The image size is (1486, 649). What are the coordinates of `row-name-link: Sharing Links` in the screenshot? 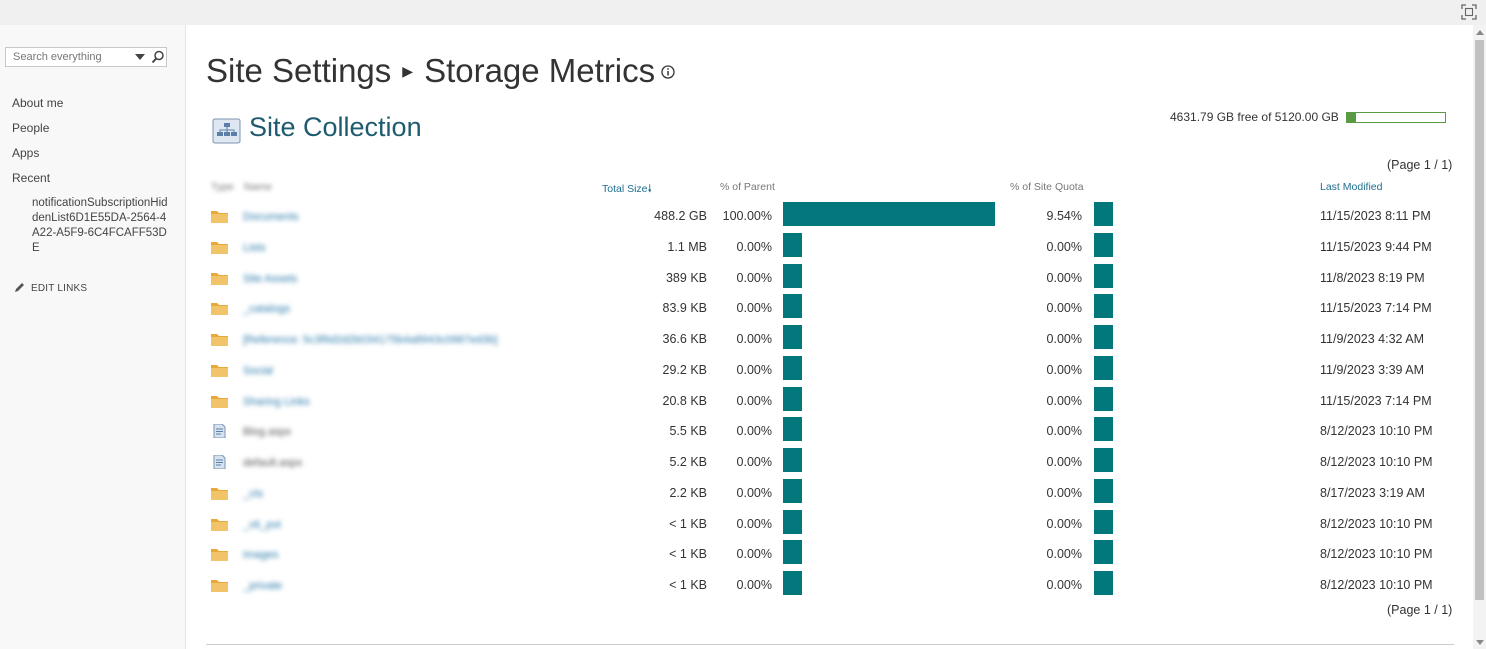 It's located at (276, 401).